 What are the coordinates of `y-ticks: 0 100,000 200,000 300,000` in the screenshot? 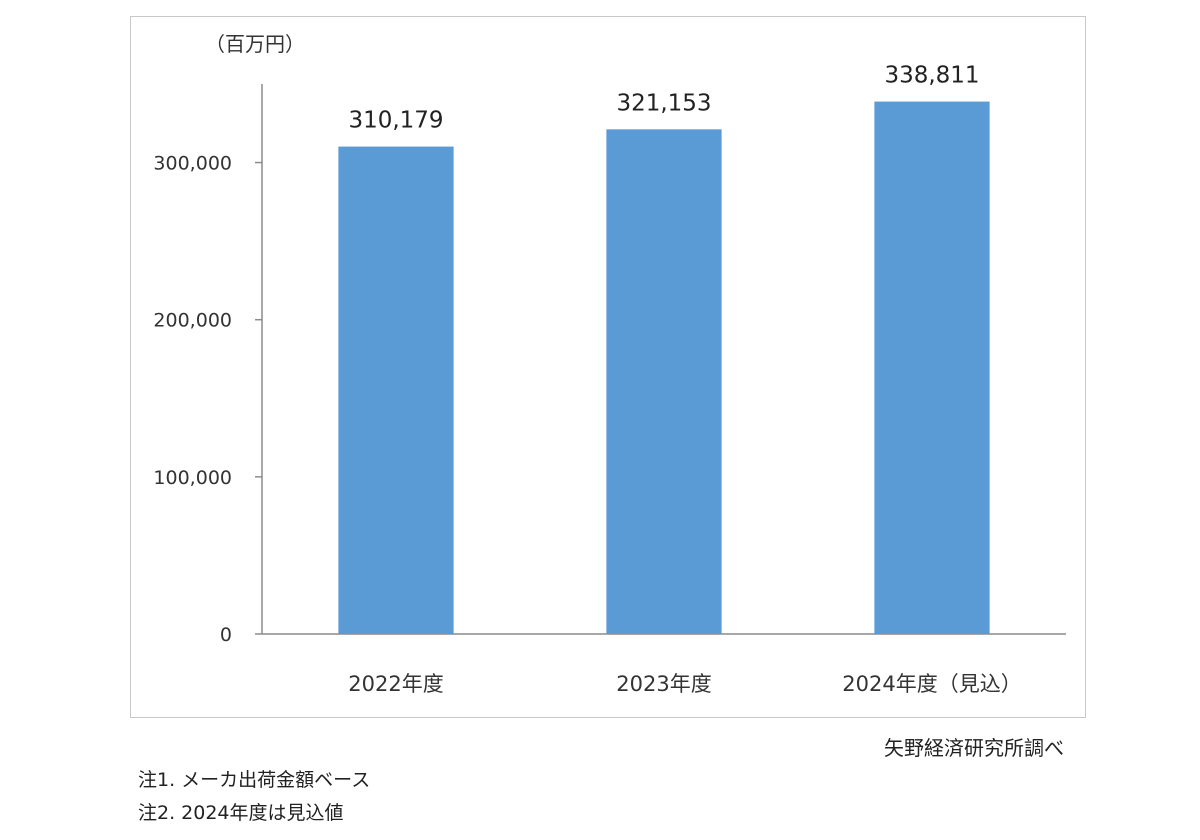 It's located at (207, 399).